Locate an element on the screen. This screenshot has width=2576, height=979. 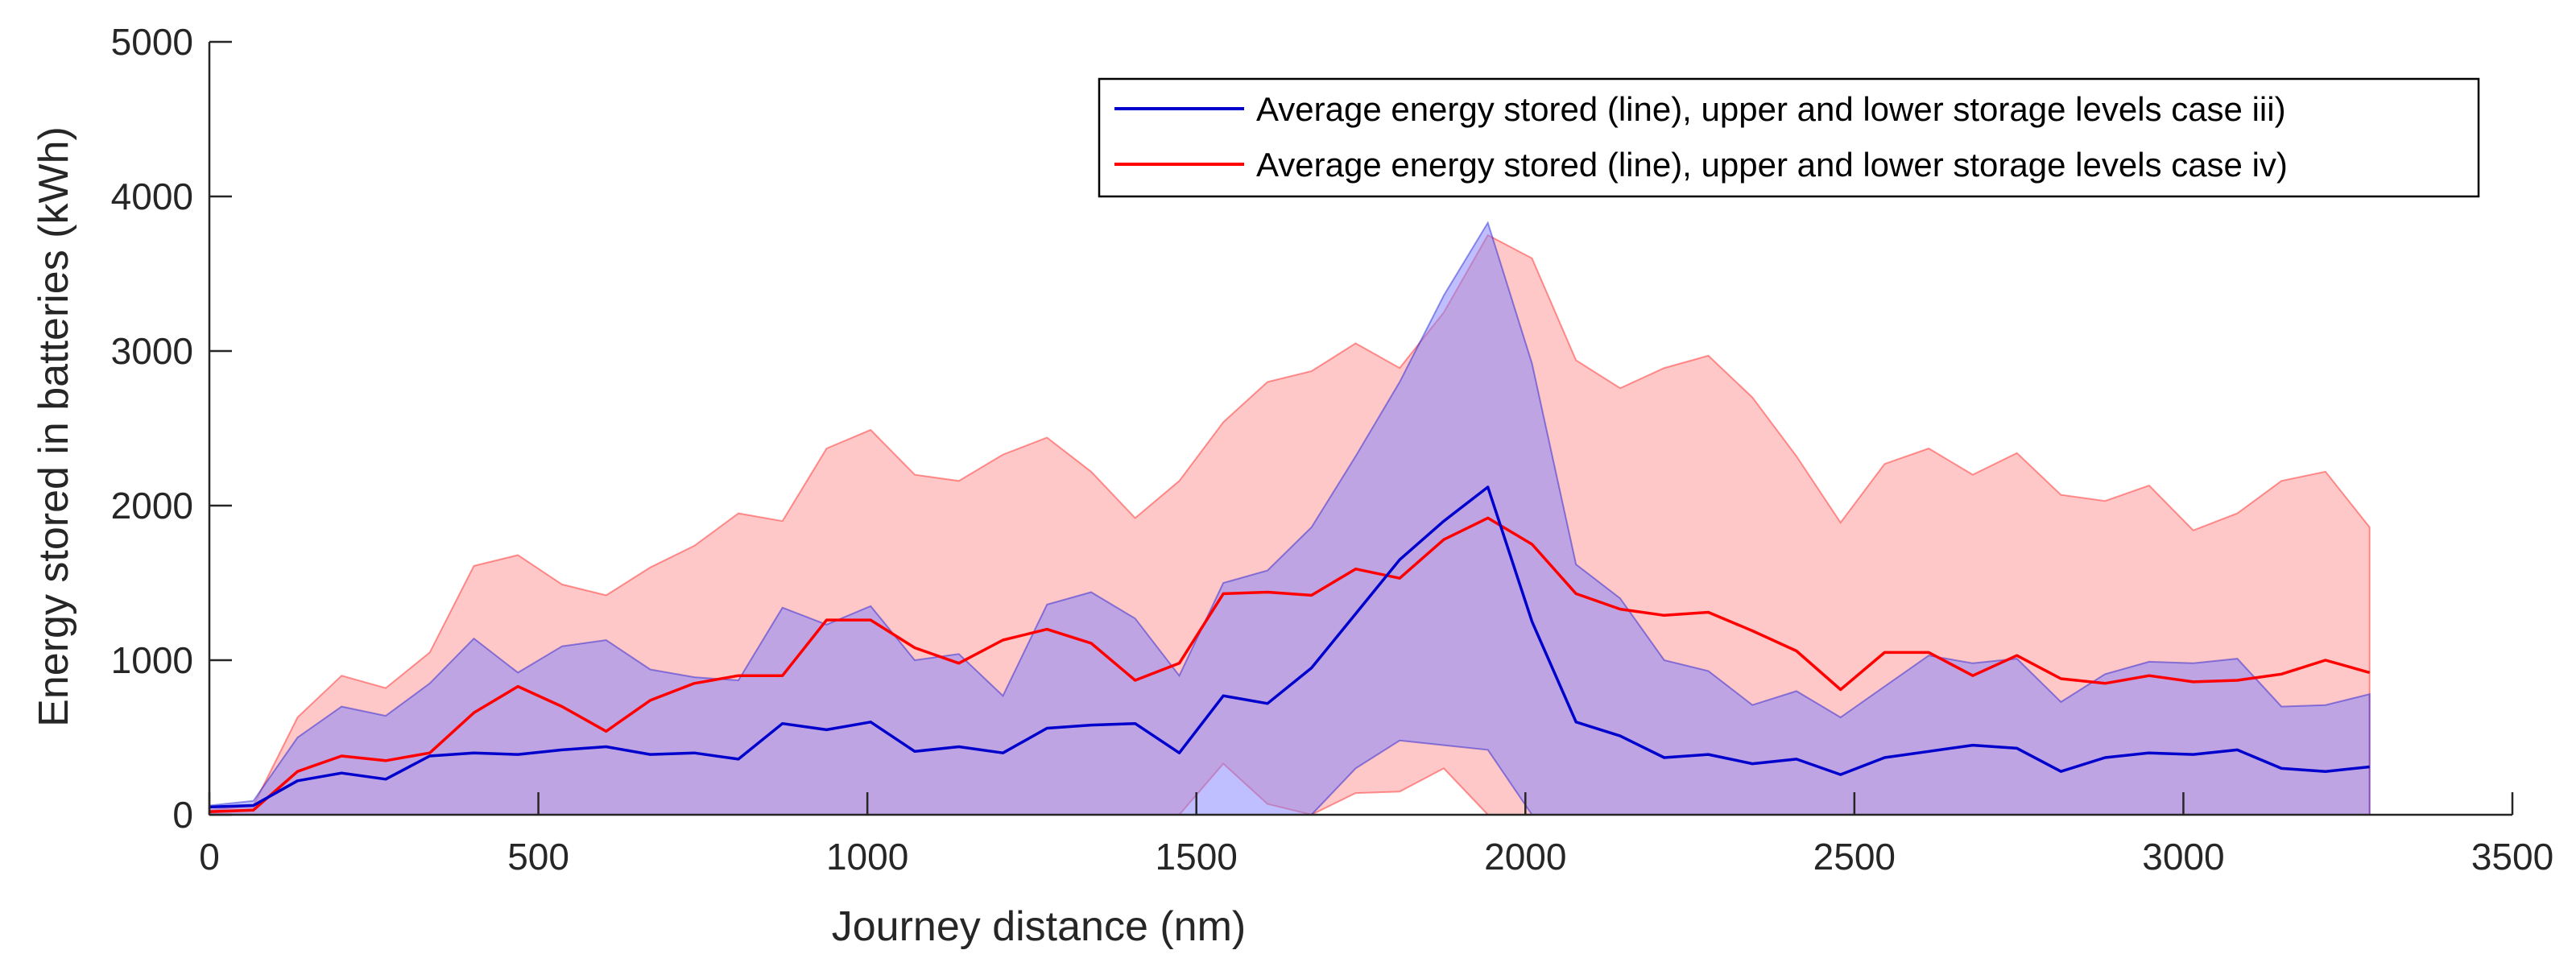
x-tick-label: 3000 is located at coordinates (2183, 857).